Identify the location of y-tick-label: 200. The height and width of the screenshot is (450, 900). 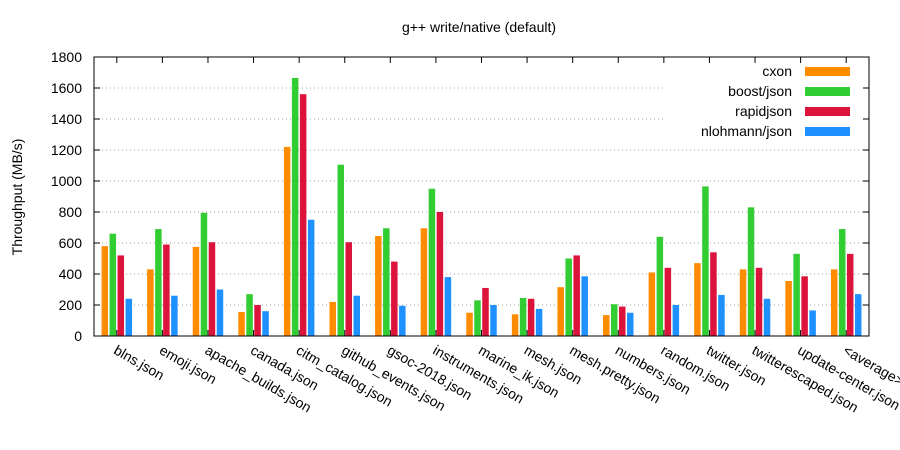
(71, 305).